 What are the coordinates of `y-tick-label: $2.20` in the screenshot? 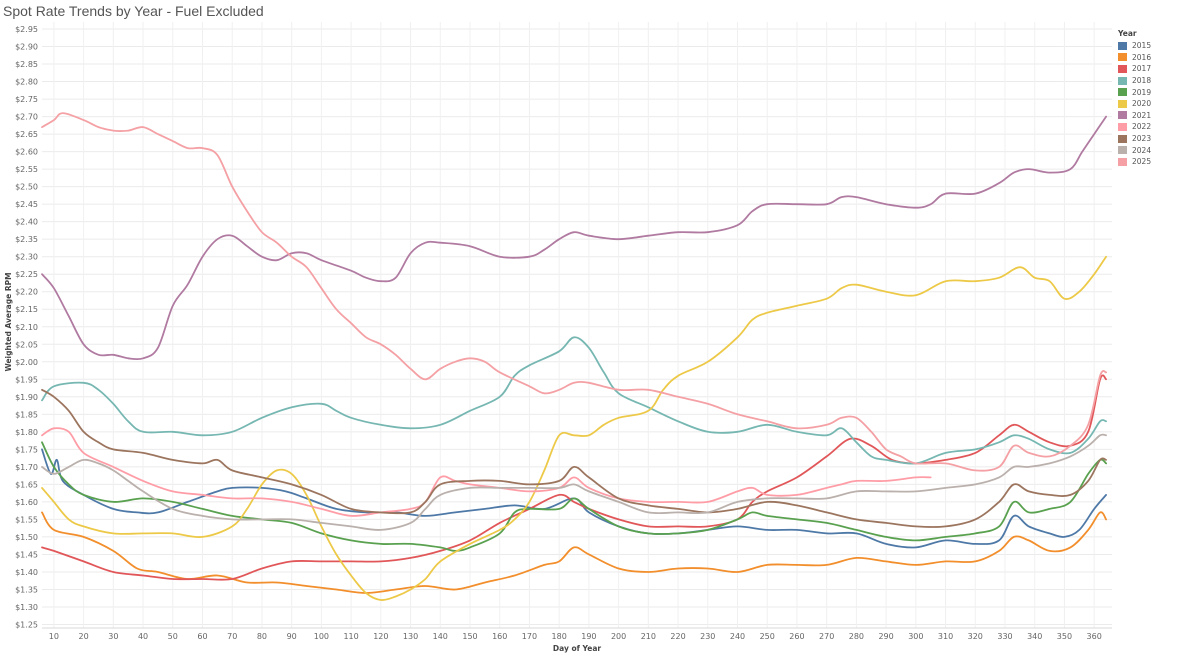 It's located at (26, 292).